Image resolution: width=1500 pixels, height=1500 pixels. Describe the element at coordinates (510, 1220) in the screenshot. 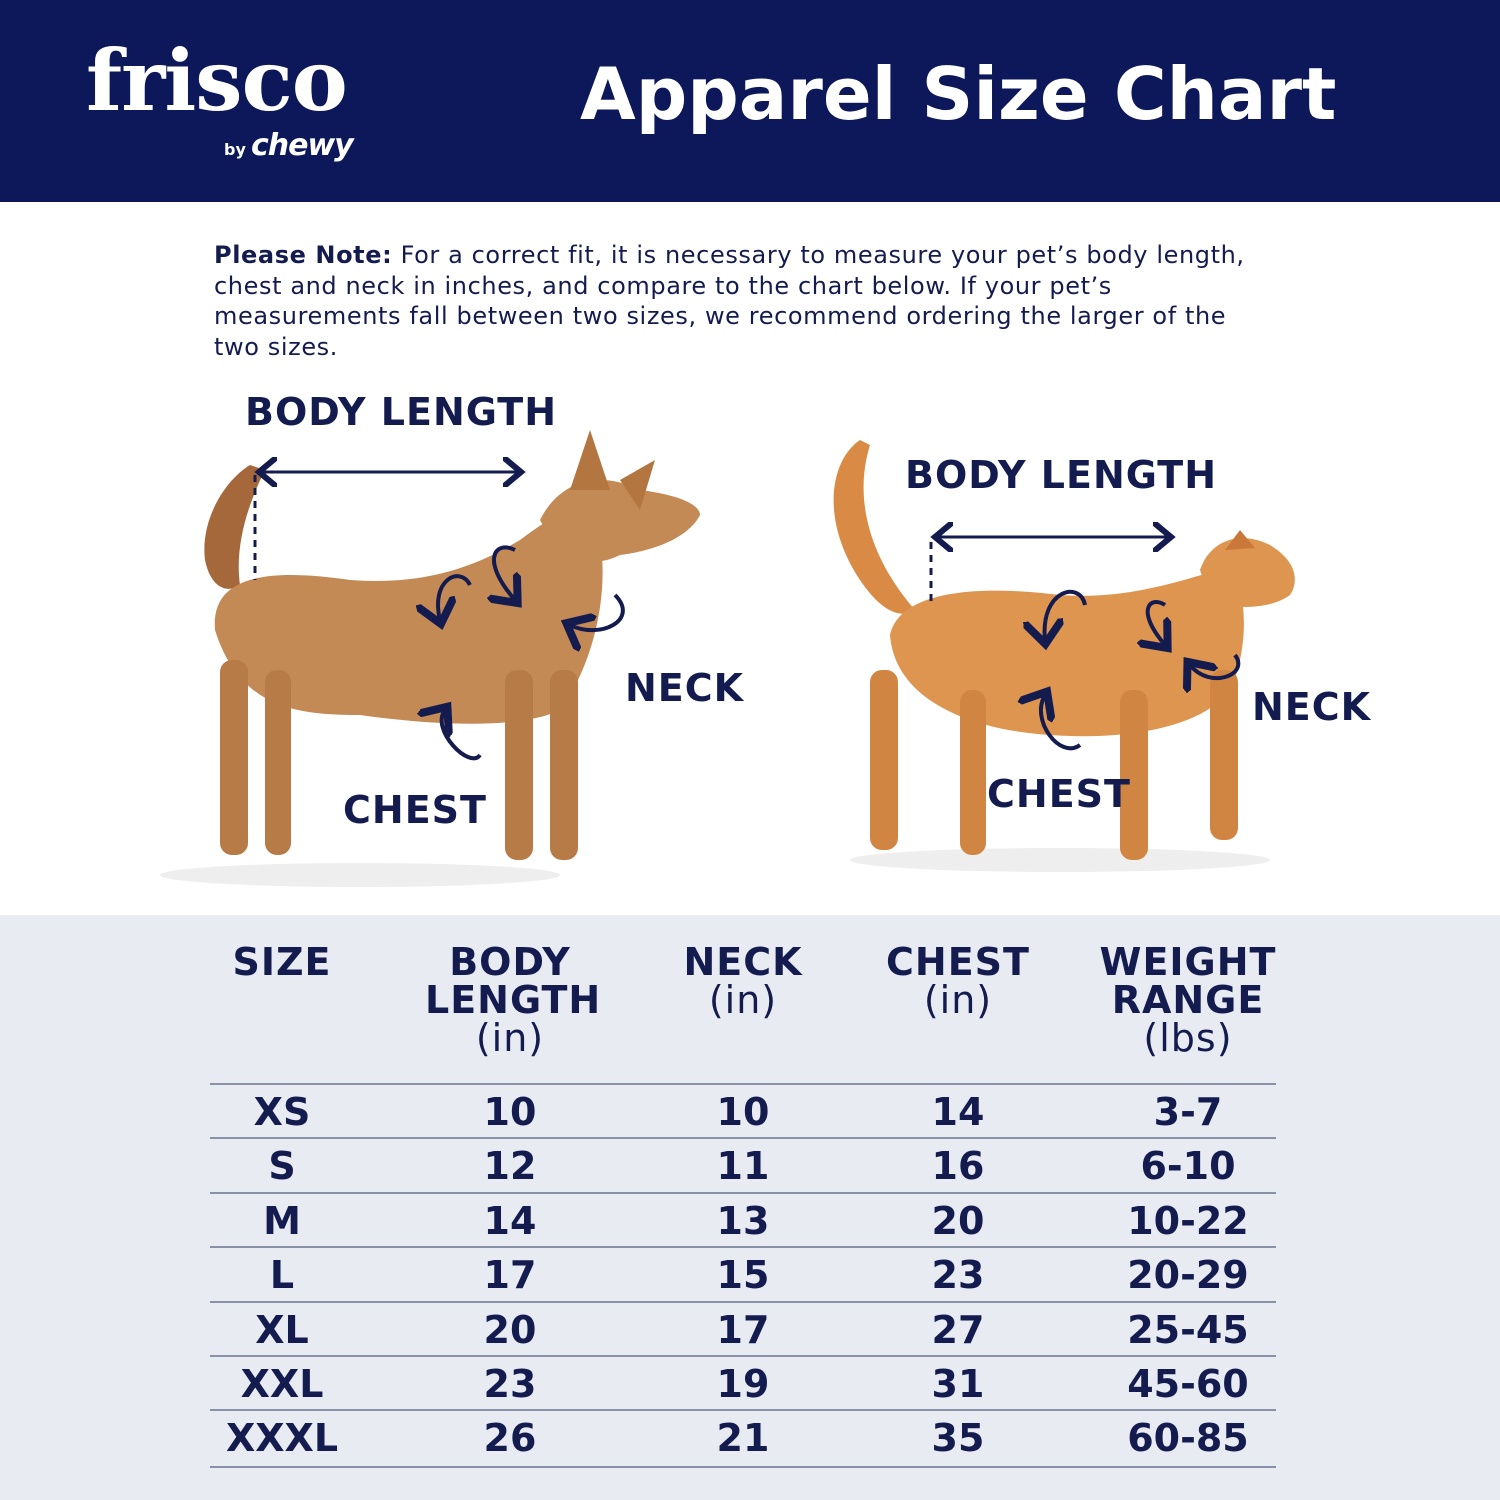

I see `body-length-cell: 14` at that location.